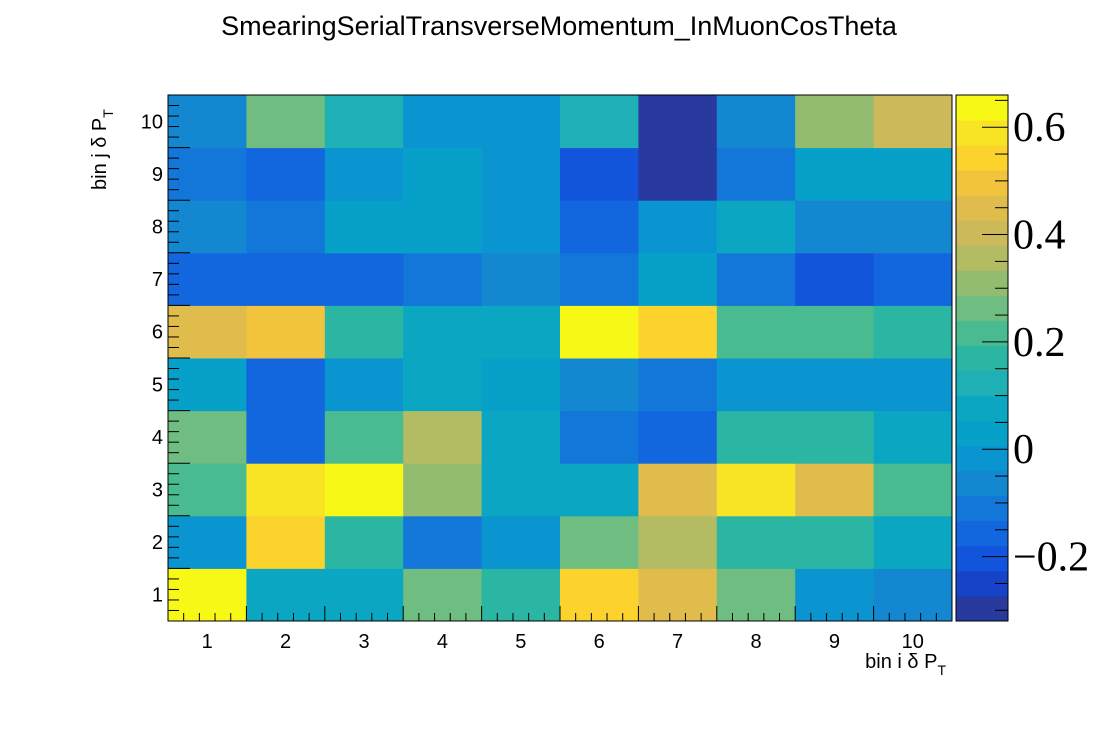 Image resolution: width=1120 pixels, height=740 pixels. Describe the element at coordinates (157, 491) in the screenshot. I see `y-tick-label: 3` at that location.